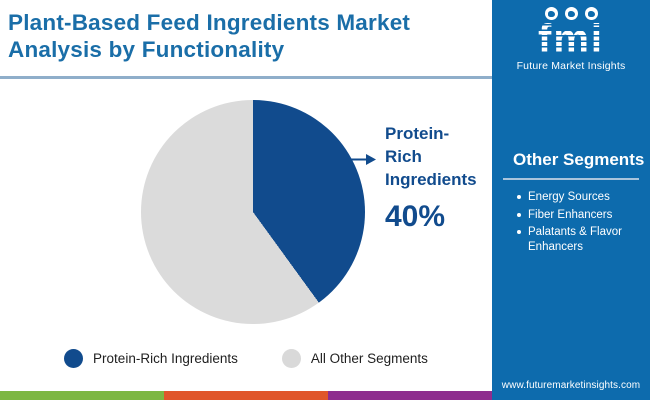 The width and height of the screenshot is (650, 400). Describe the element at coordinates (579, 239) in the screenshot. I see `list-item: Palatants & Flavor Enhancers` at that location.